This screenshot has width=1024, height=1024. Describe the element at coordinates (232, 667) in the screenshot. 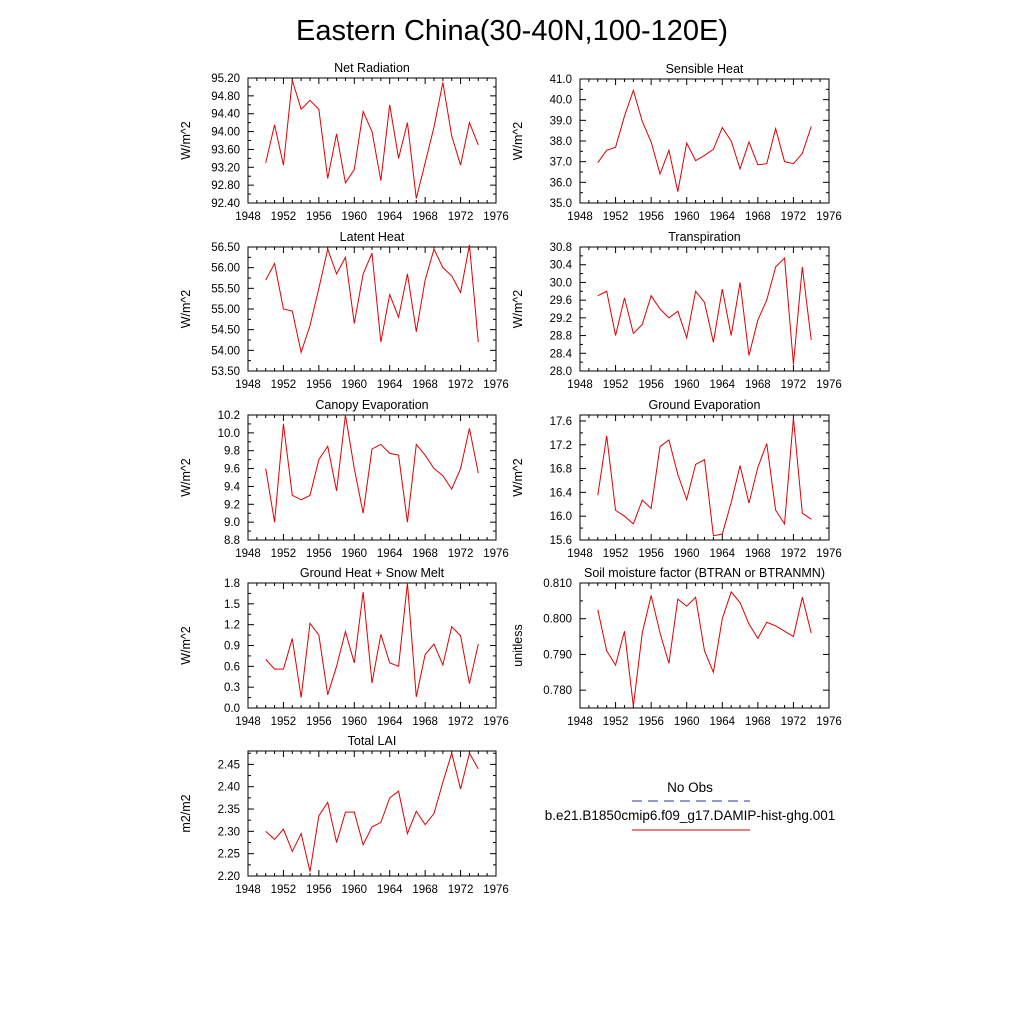

I see `y-tick-label: 0.6` at that location.